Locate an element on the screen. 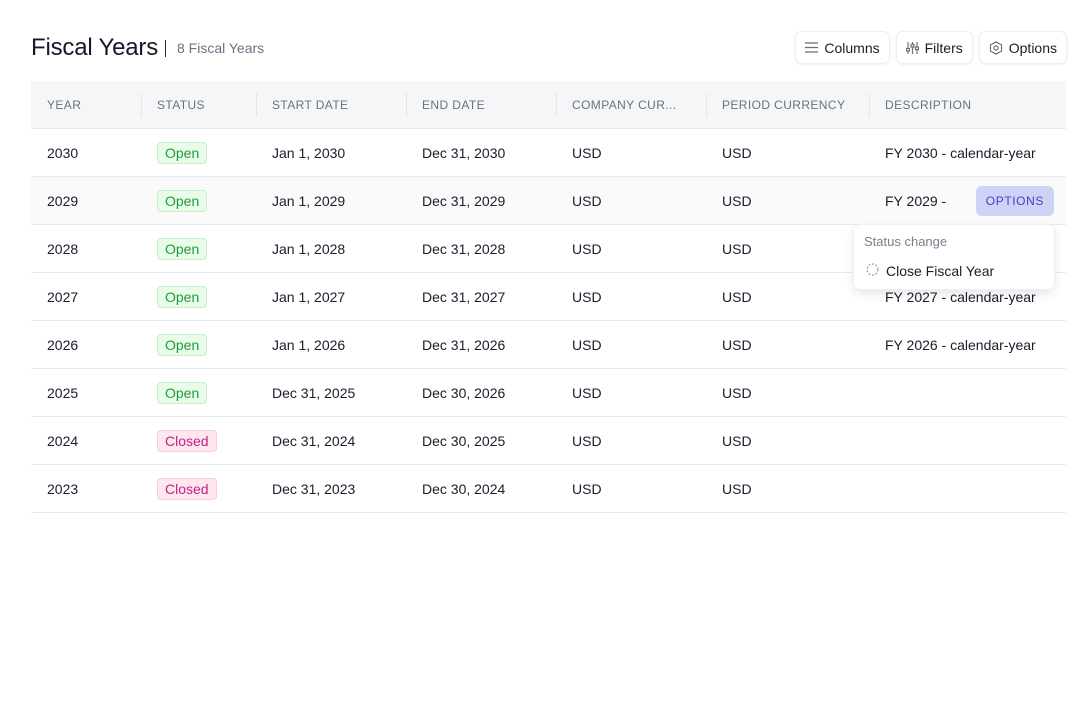 The image size is (1092, 715). end-date-cell: Dec 31, 2026 is located at coordinates (464, 344).